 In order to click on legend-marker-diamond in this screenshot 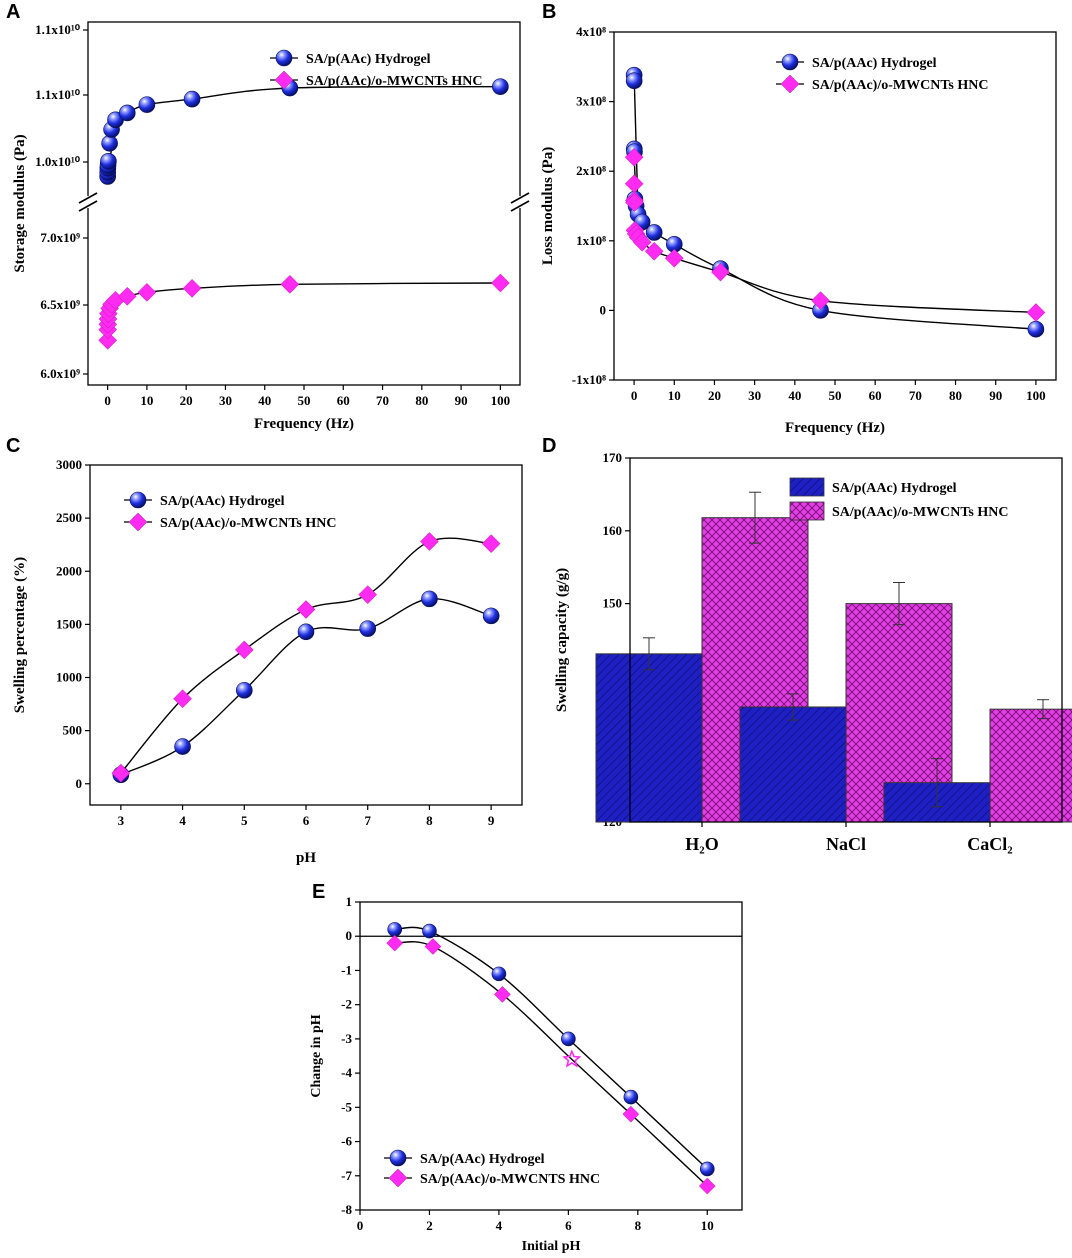, I will do `click(284, 80)`.